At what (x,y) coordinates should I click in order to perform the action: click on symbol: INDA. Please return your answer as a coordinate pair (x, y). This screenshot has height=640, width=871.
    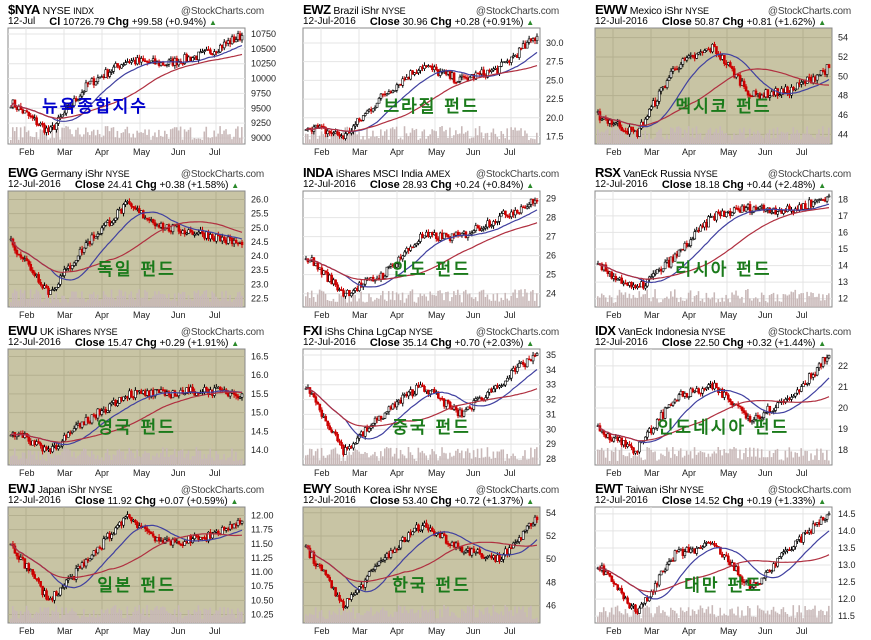
    Looking at the image, I should click on (318, 172).